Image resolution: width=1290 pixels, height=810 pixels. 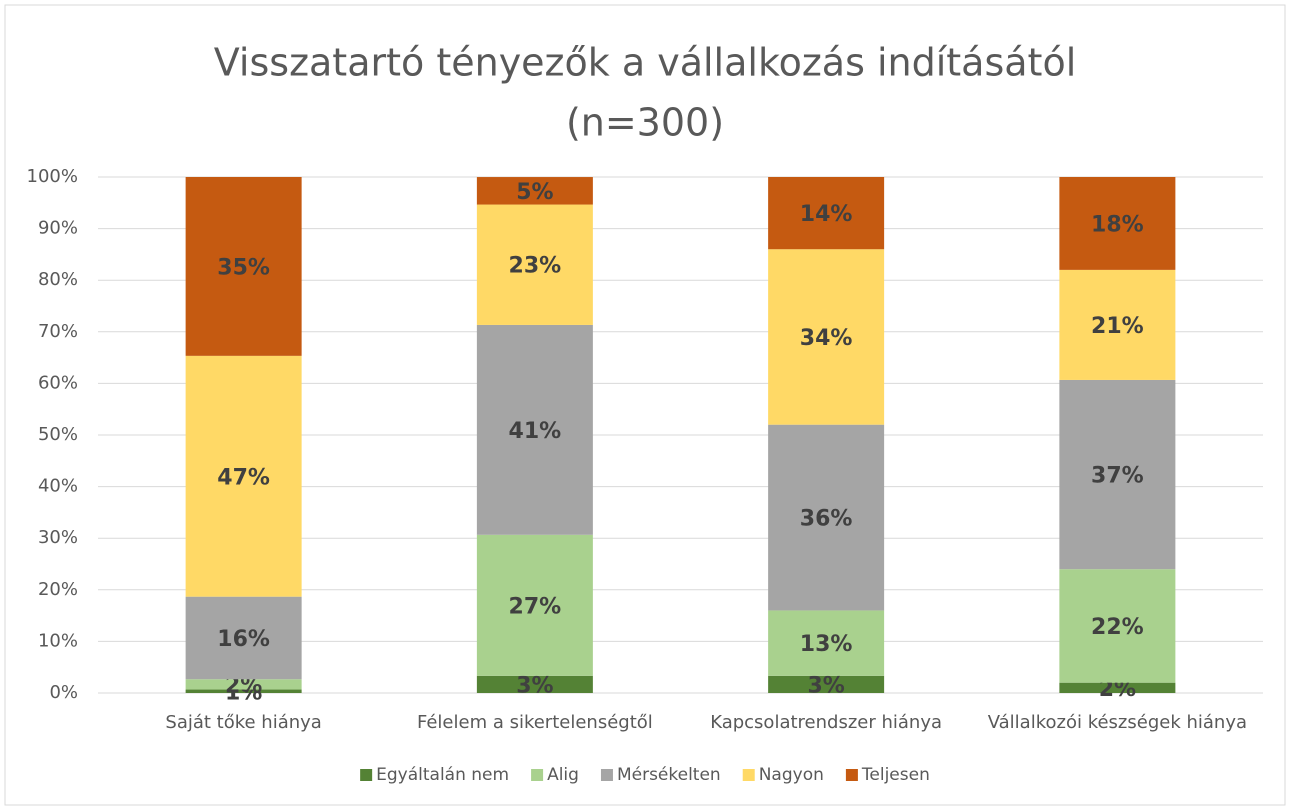 I want to click on data-label: 41%, so click(x=535, y=431).